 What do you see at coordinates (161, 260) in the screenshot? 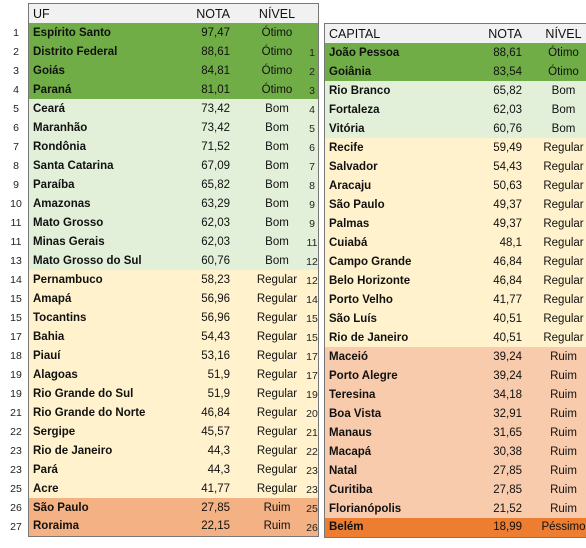
I see `table-row: 13 Mato Grosso do Sul 60,76 Bom` at bounding box center [161, 260].